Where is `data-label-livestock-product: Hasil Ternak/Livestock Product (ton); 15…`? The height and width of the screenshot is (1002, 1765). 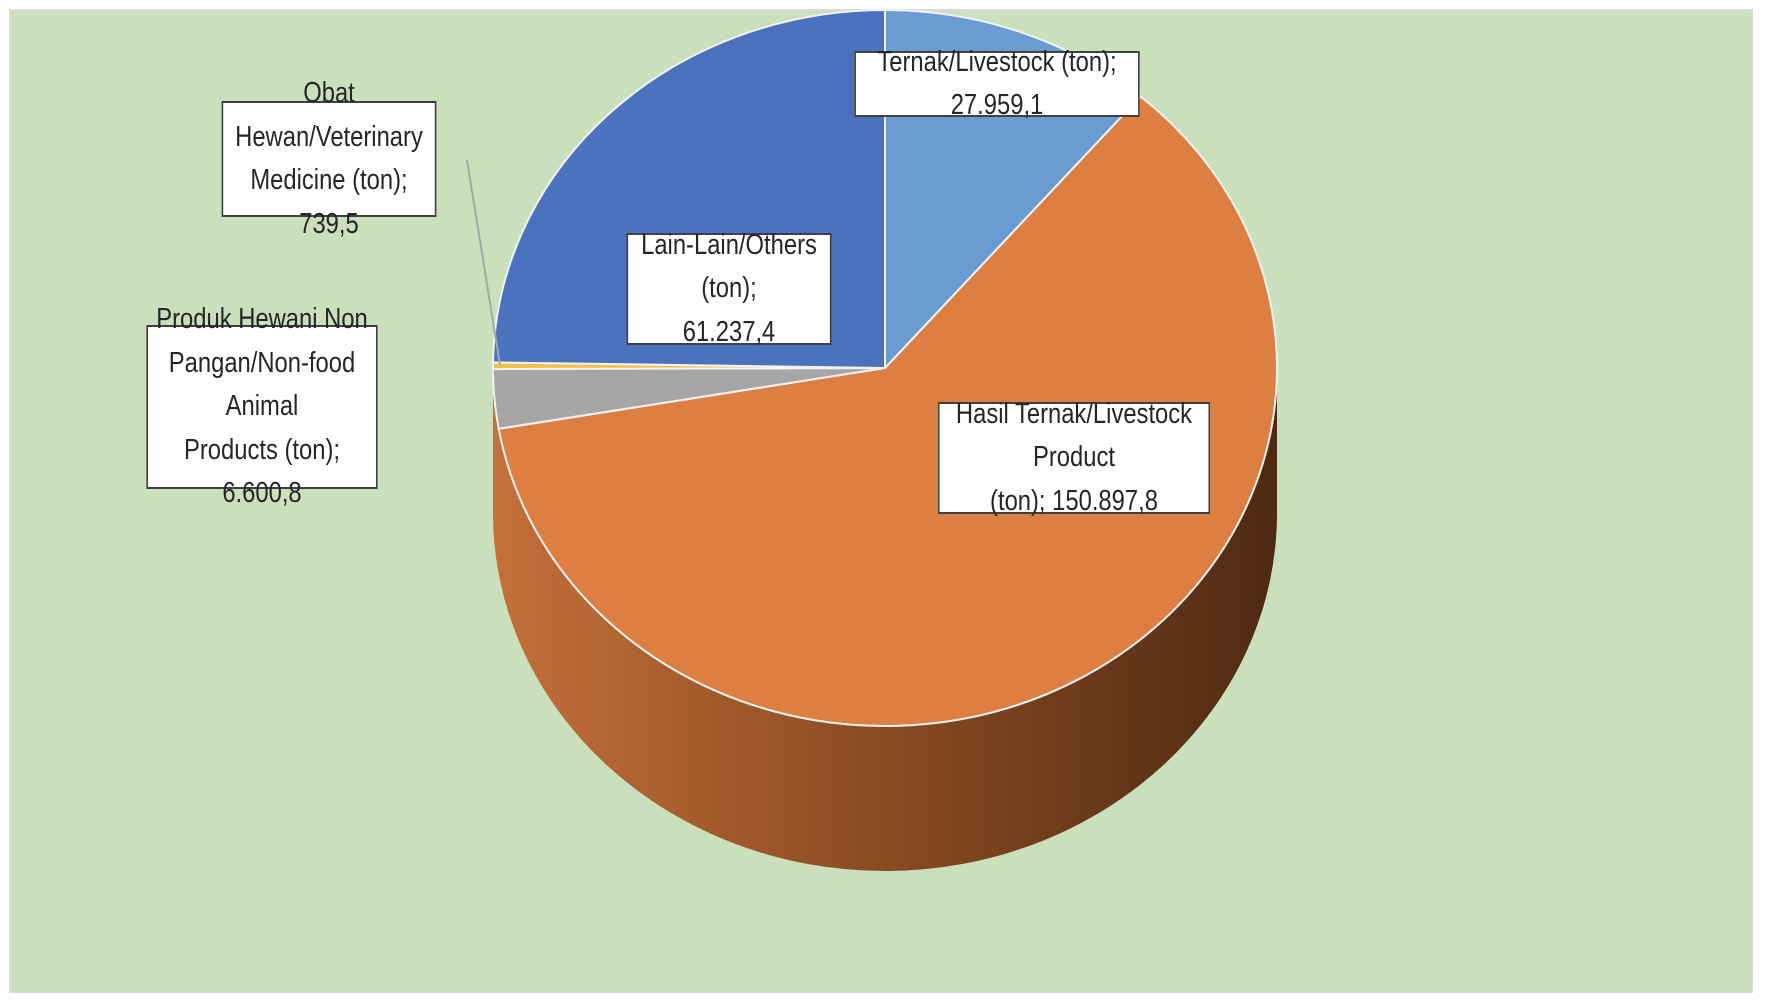 data-label-livestock-product: Hasil Ternak/Livestock Product (ton); 15… is located at coordinates (1074, 457).